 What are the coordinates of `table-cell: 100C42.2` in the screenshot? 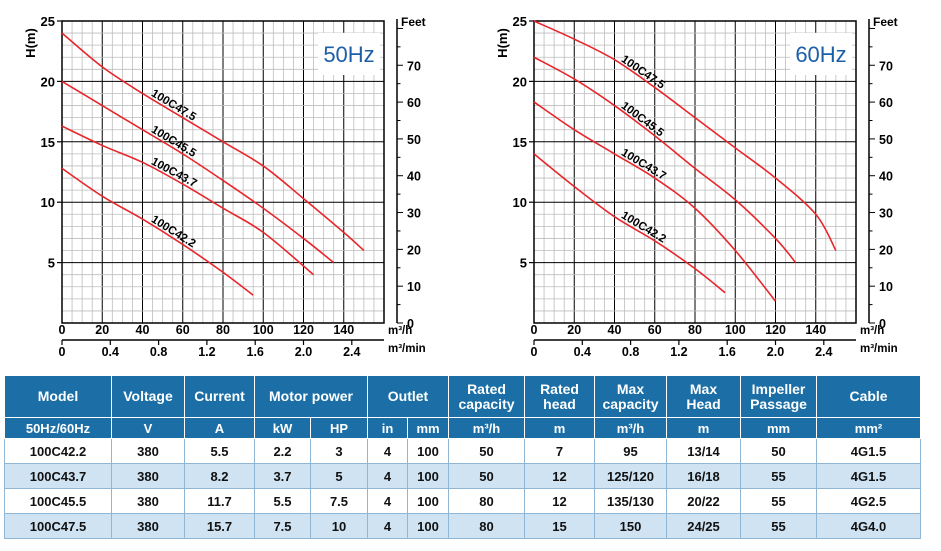 It's located at (58, 451).